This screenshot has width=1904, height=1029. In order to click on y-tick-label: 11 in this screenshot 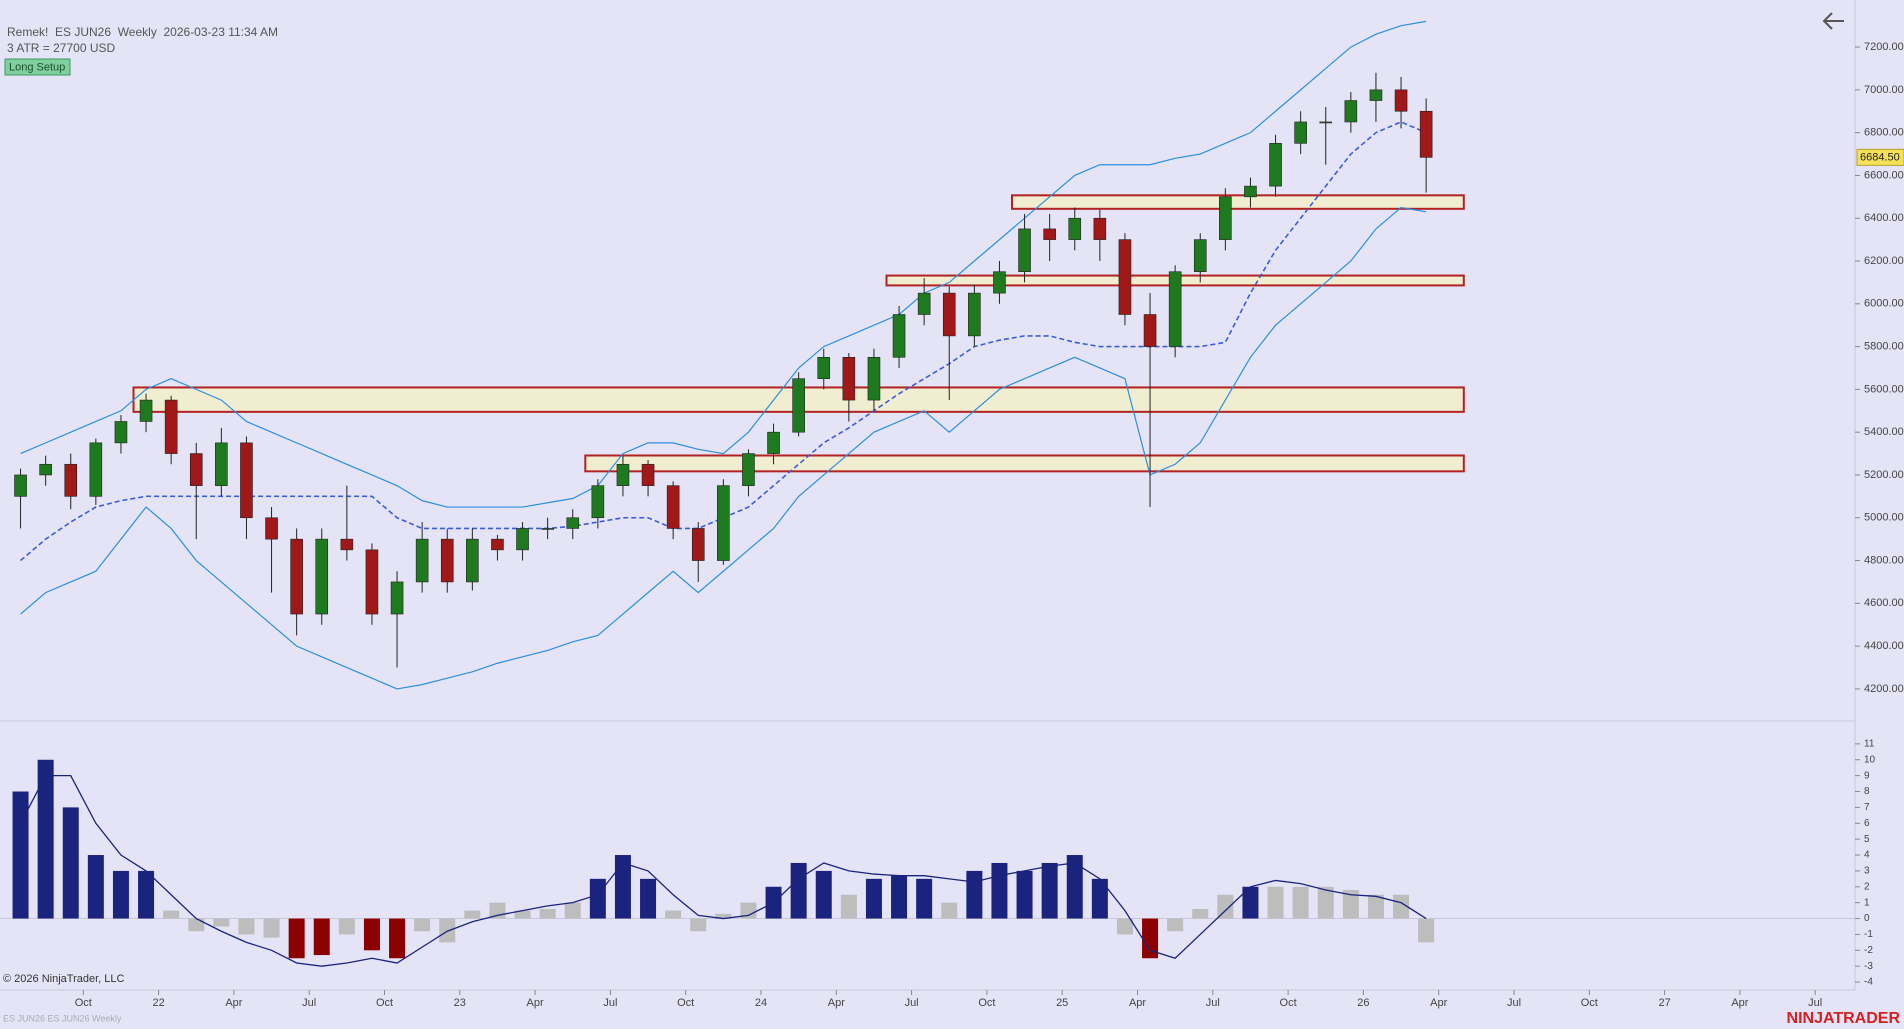, I will do `click(1869, 744)`.